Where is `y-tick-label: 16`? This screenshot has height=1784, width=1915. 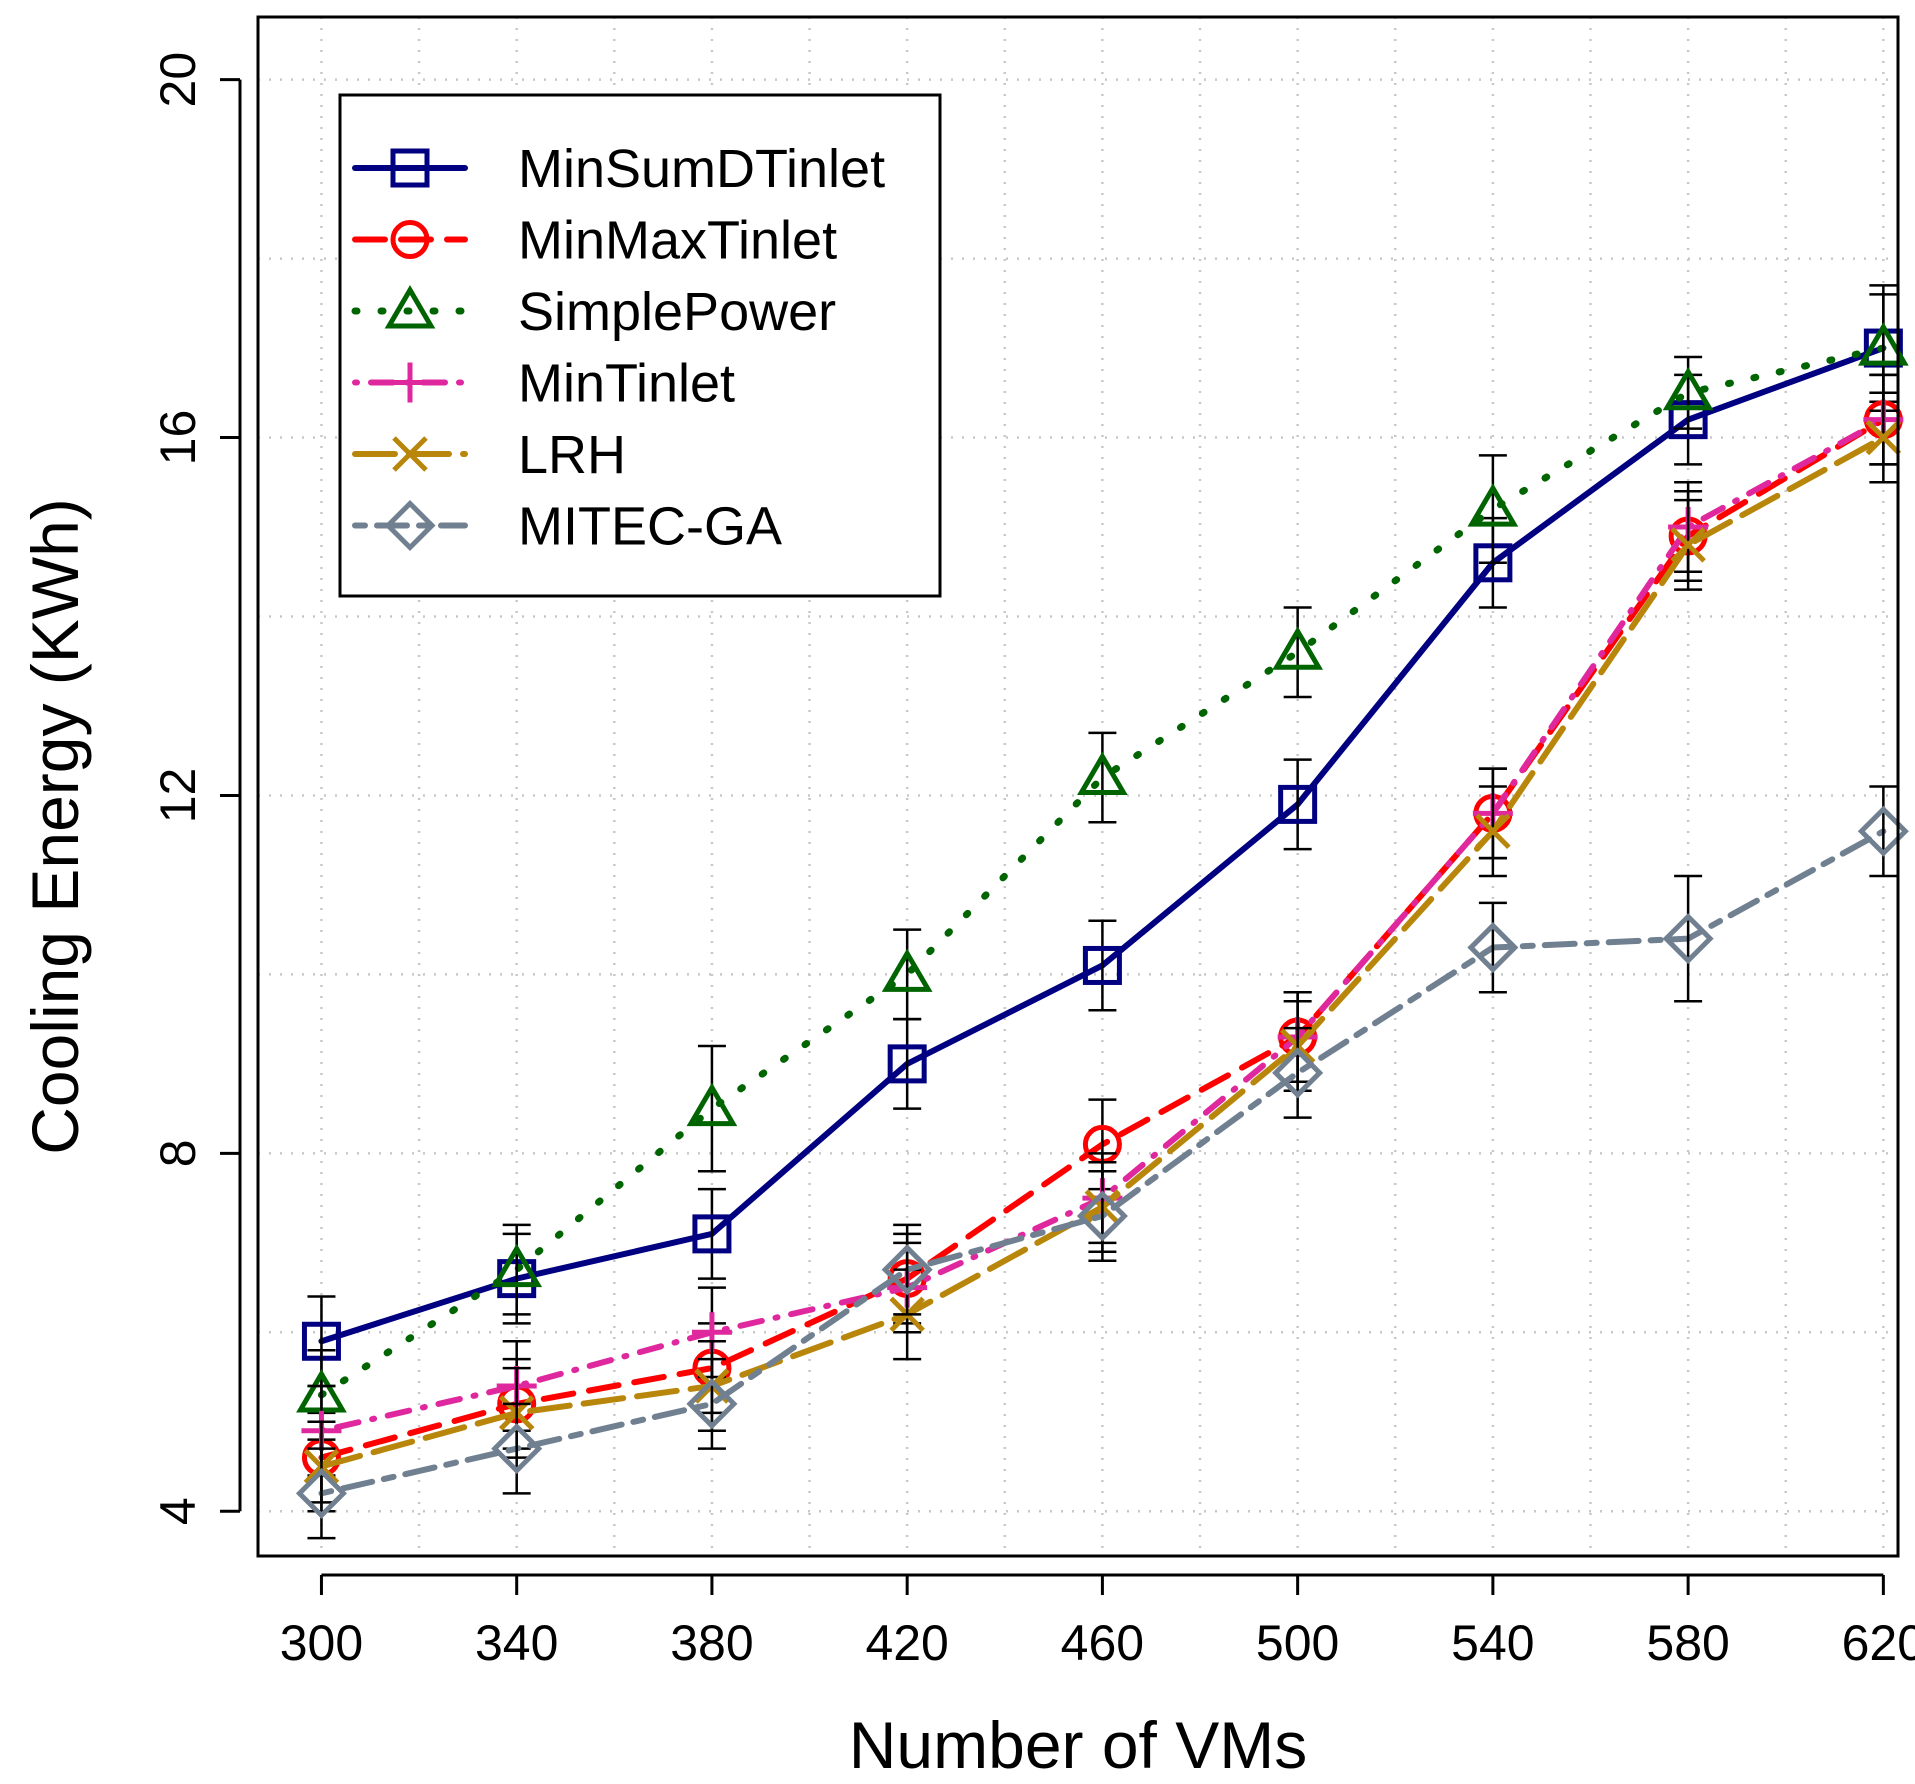 y-tick-label: 16 is located at coordinates (178, 438).